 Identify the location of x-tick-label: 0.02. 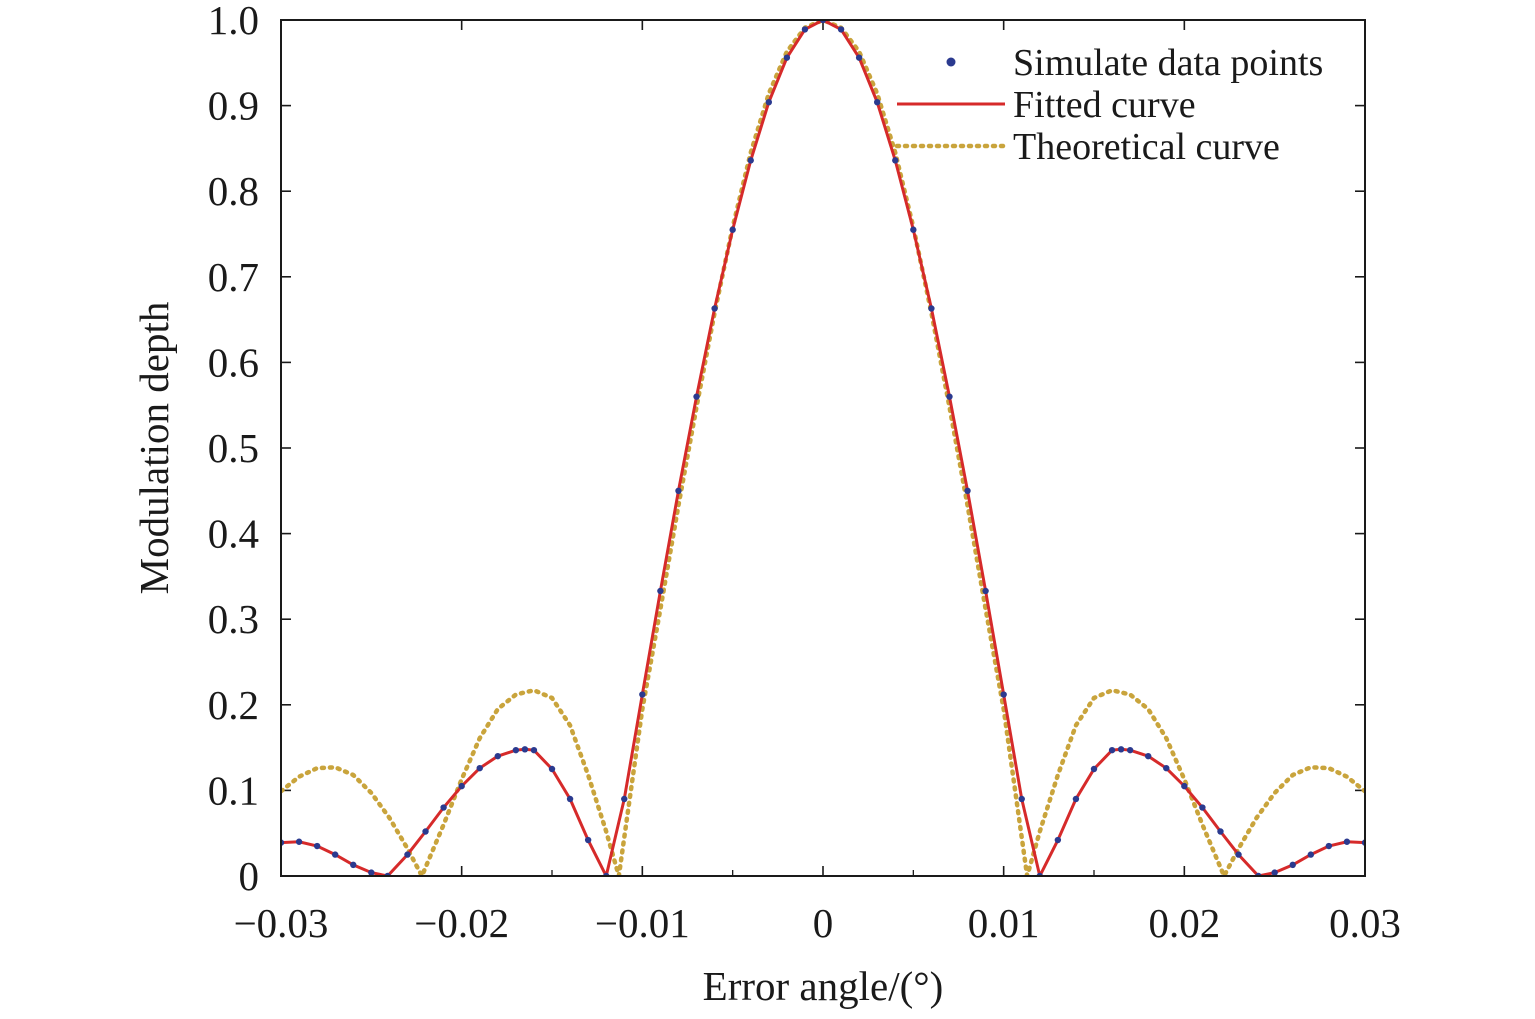
(1184, 923).